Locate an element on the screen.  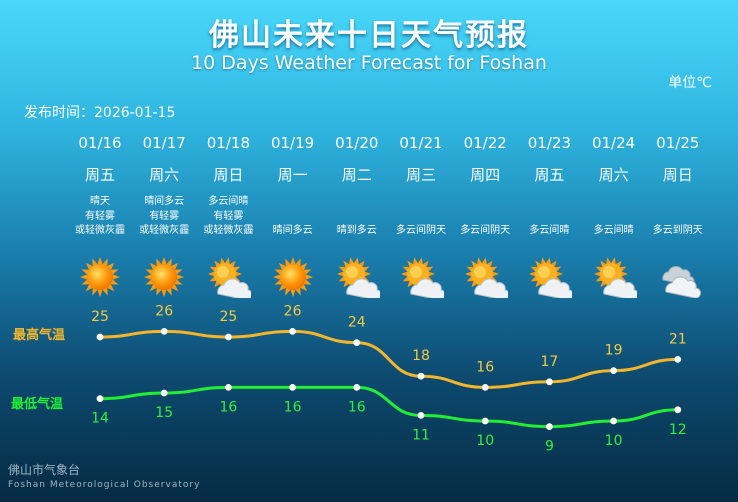
high-temp-value: 16 is located at coordinates (485, 367).